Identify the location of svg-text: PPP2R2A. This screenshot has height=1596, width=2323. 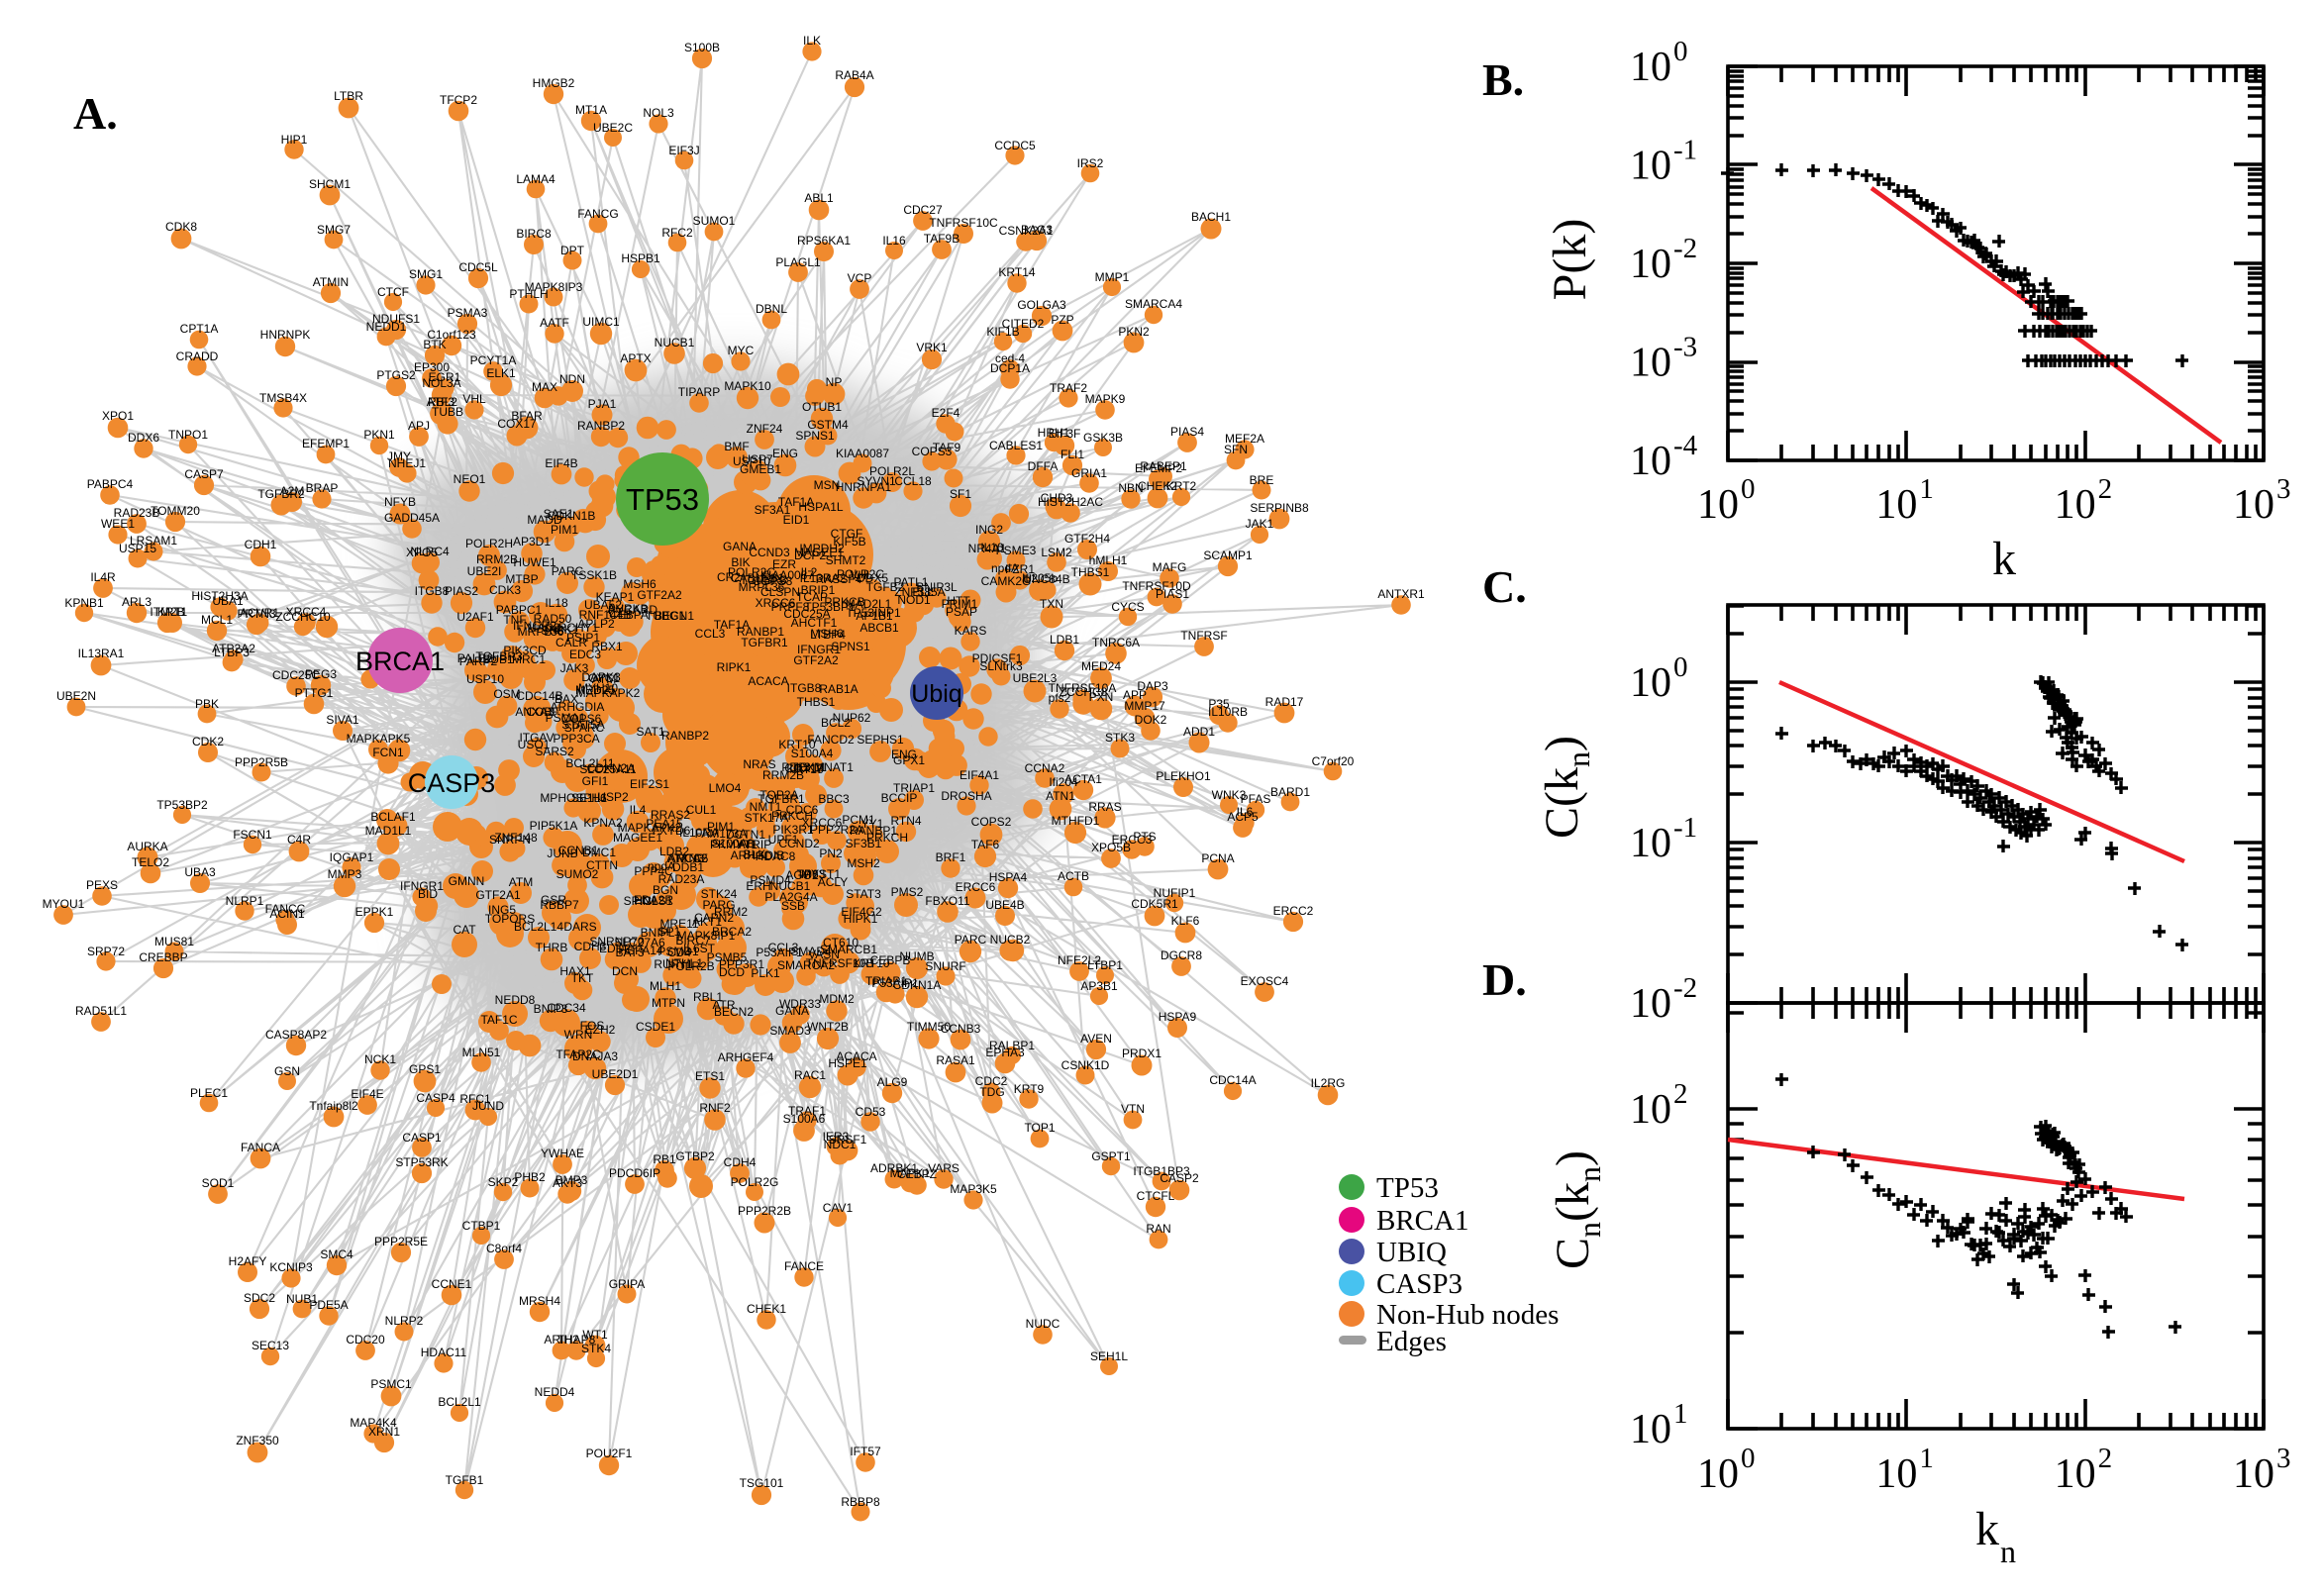
(836, 830).